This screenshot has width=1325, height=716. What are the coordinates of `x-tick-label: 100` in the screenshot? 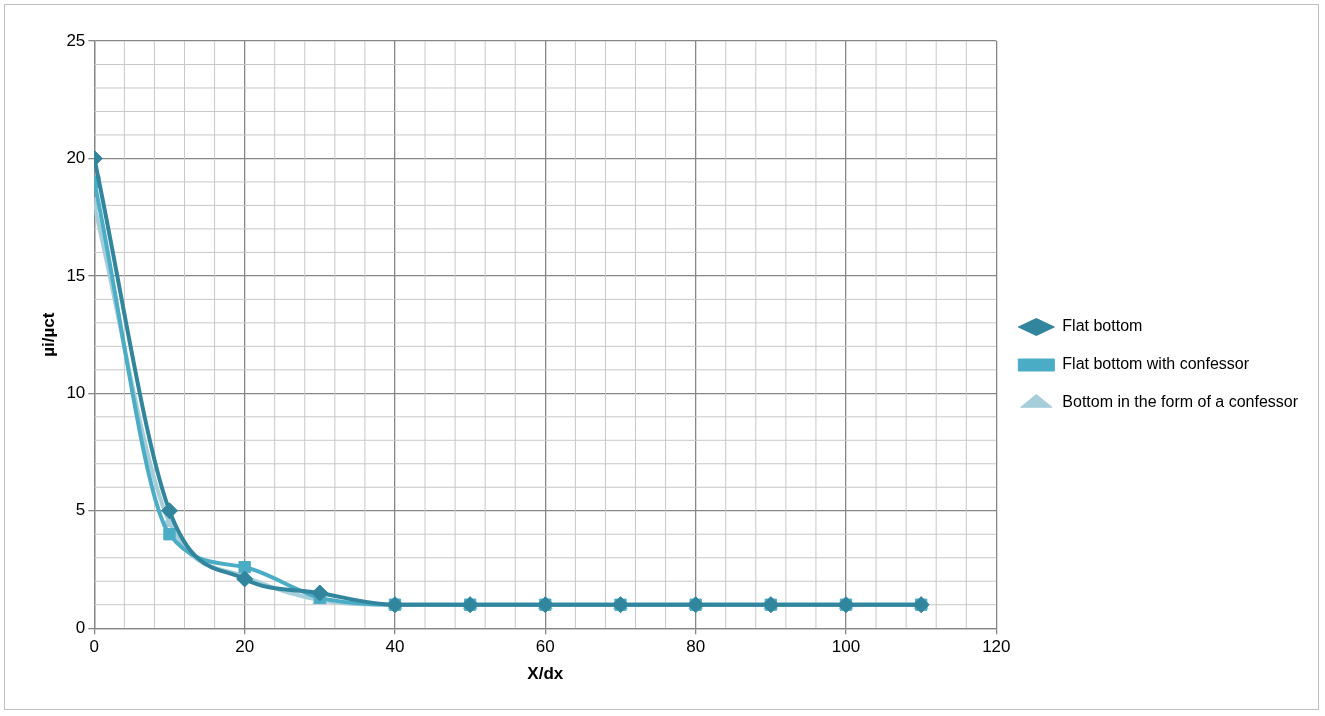 It's located at (846, 647).